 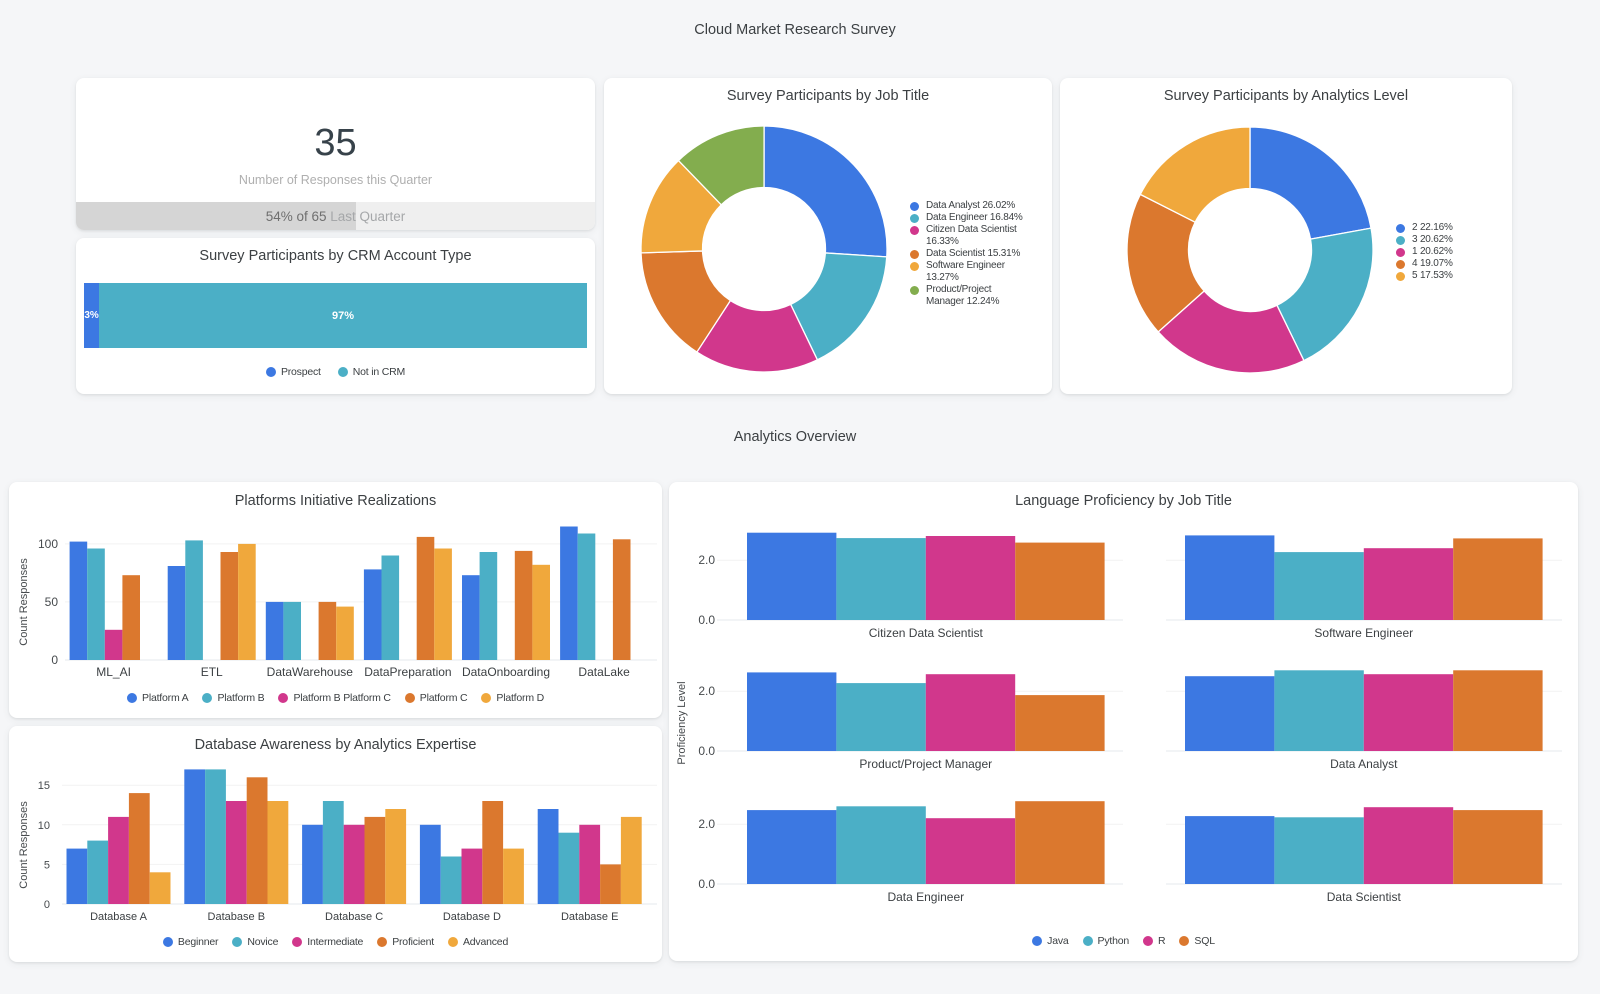 What do you see at coordinates (682, 722) in the screenshot?
I see `svg-text: Proficiency Level` at bounding box center [682, 722].